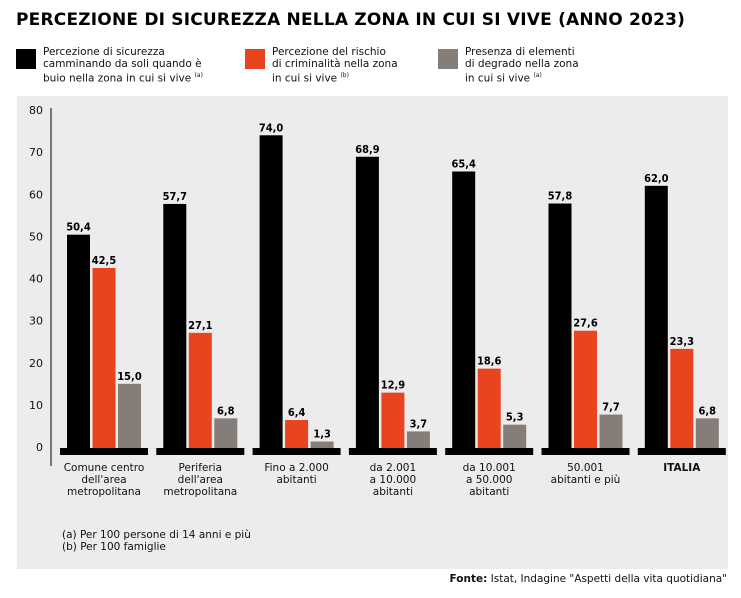 This screenshot has height=598, width=741. Describe the element at coordinates (129, 376) in the screenshot. I see `data-label: 15,0` at that location.